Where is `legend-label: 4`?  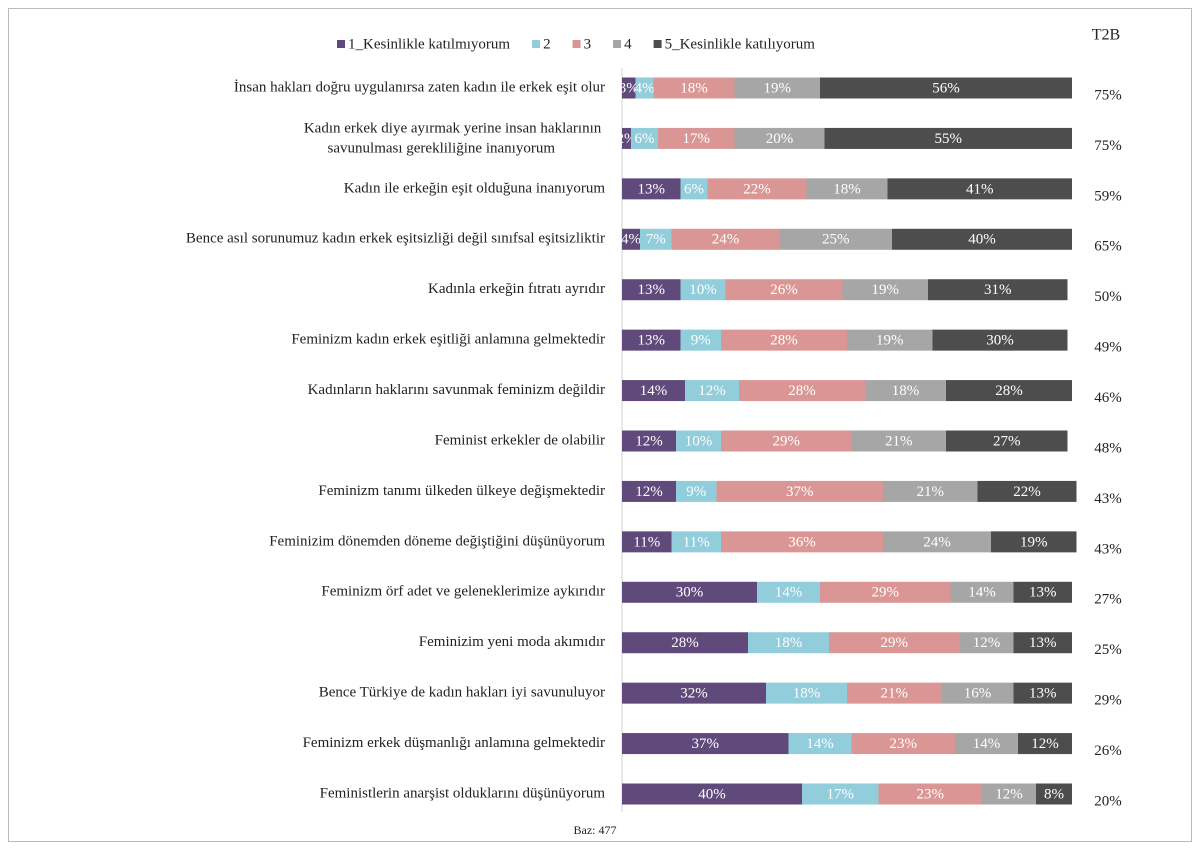
legend-label: 4 is located at coordinates (628, 44).